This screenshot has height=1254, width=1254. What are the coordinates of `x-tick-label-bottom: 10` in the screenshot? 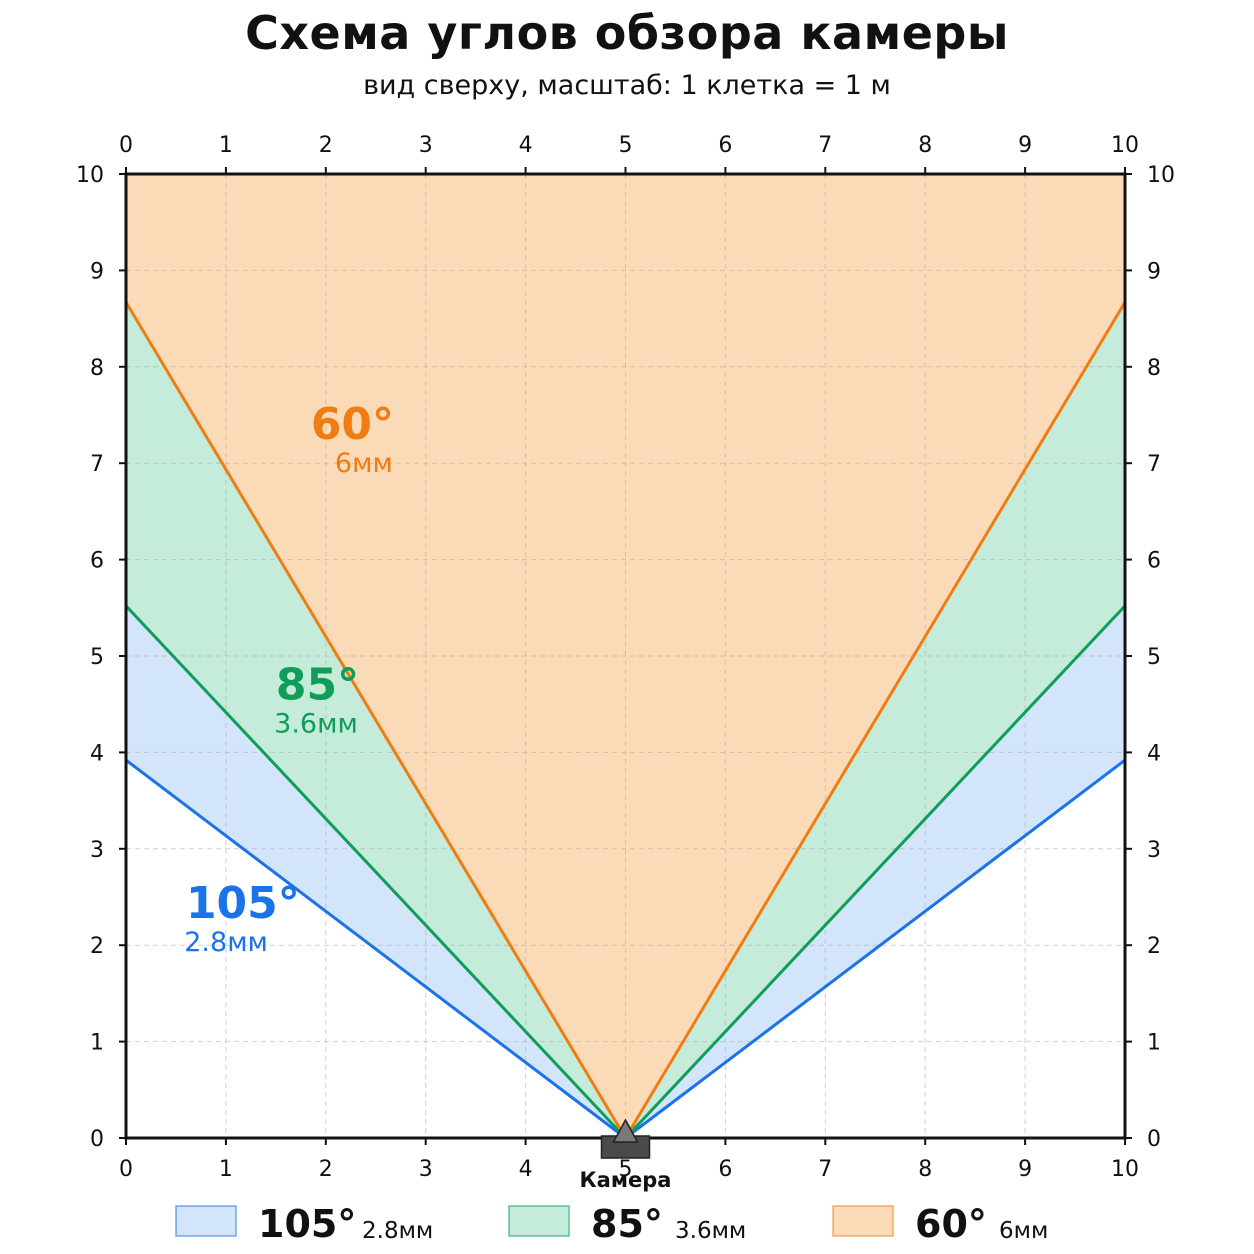 It's located at (1125, 1169).